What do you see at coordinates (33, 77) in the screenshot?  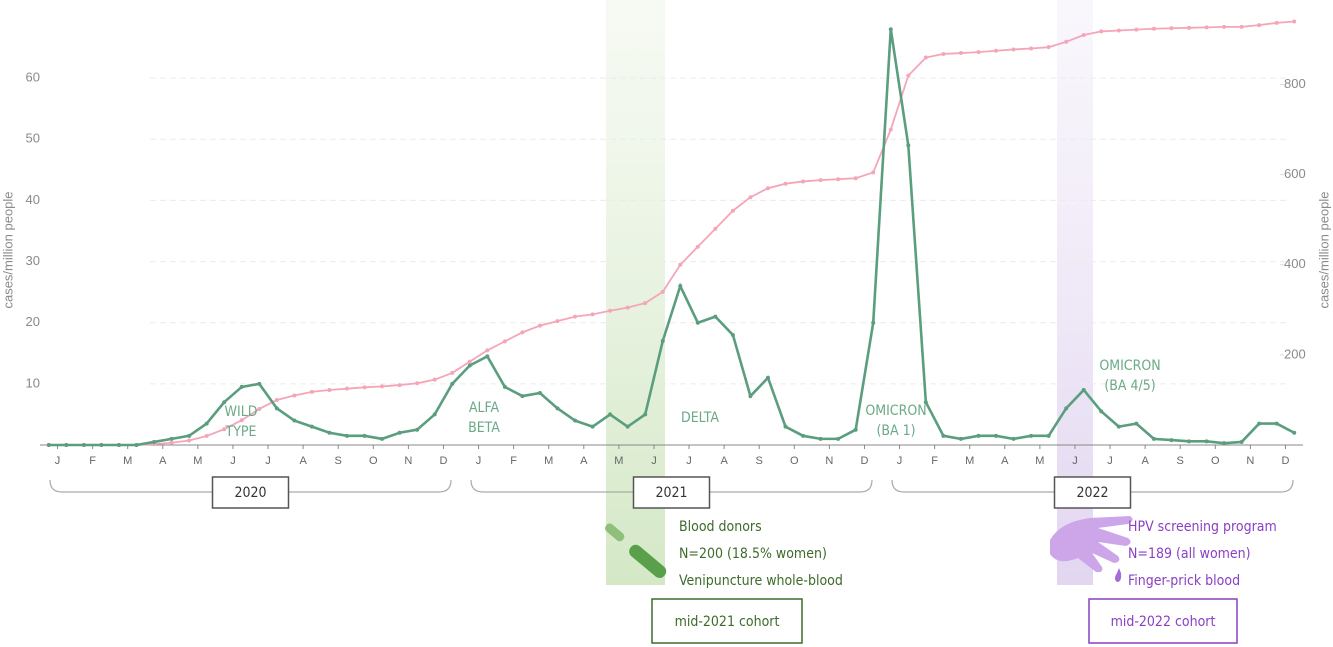 I see `y-tick-label: 60` at bounding box center [33, 77].